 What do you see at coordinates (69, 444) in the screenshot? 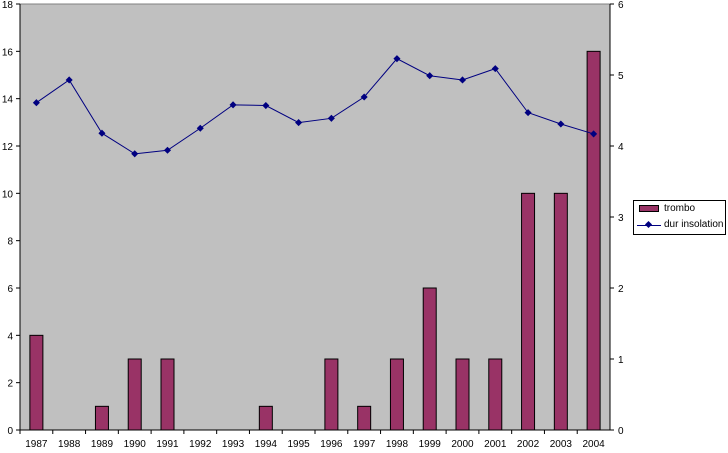
I see `x-tick-label: 1988` at bounding box center [69, 444].